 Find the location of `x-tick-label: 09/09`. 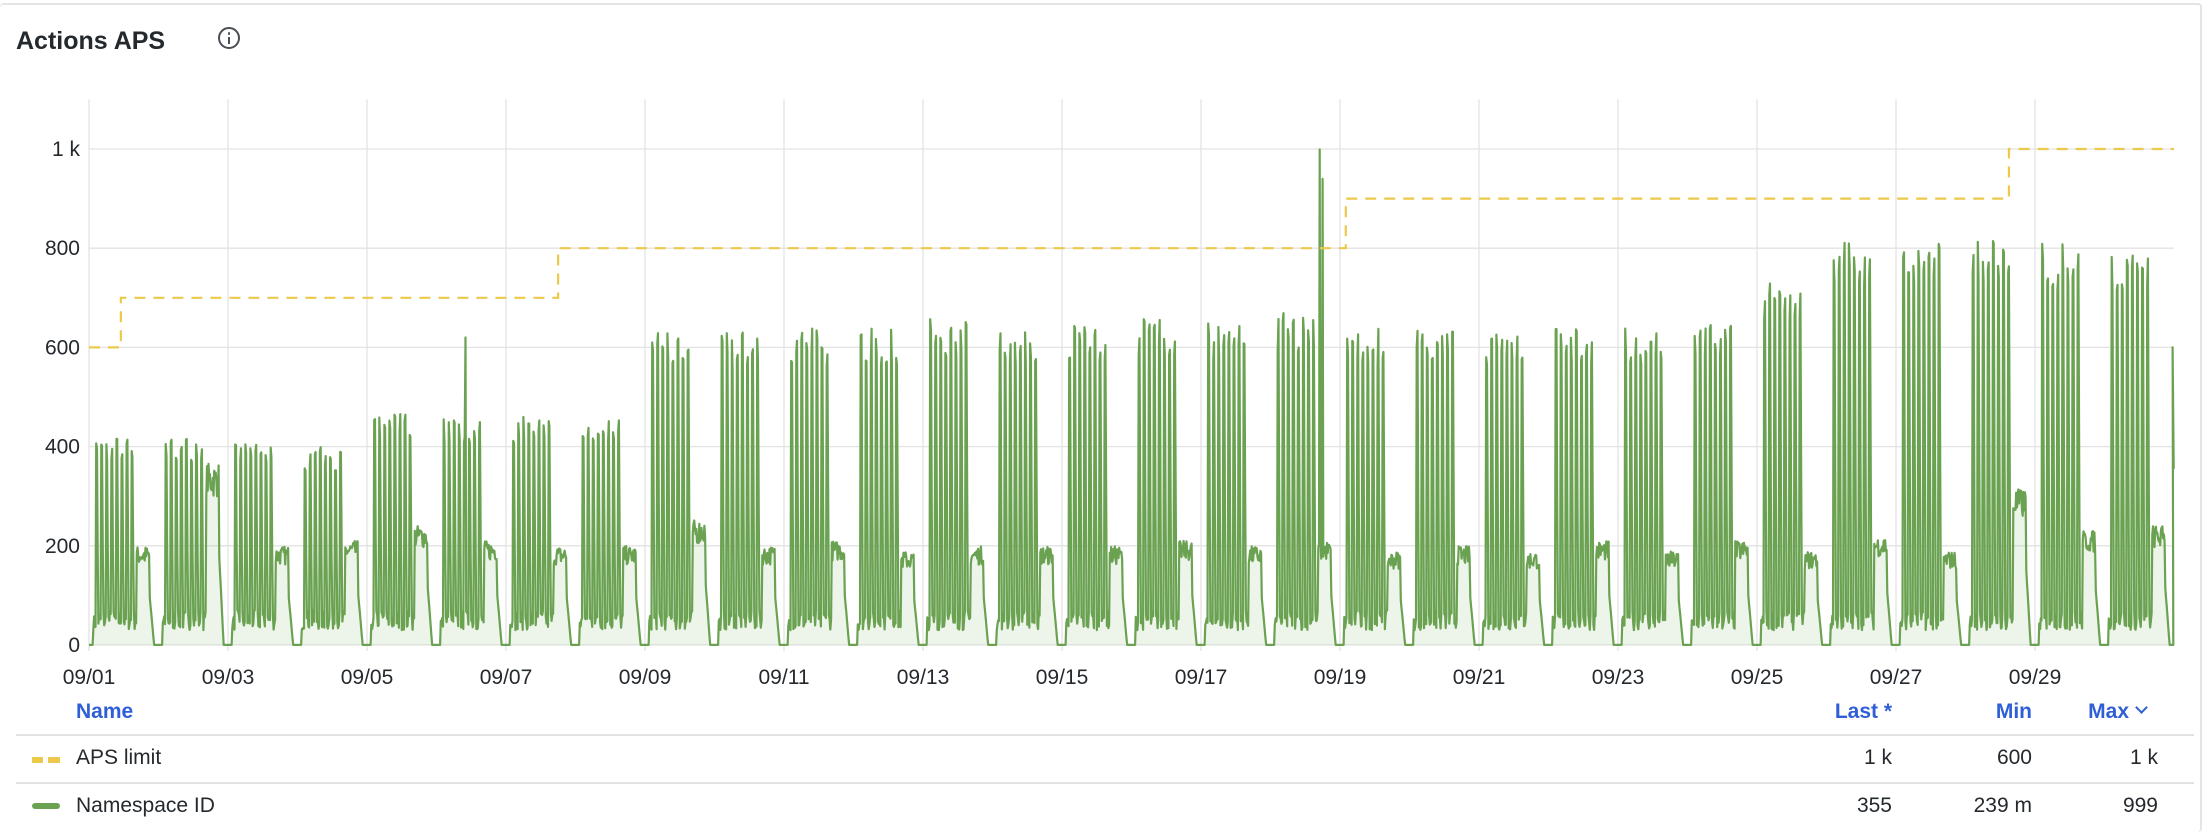

x-tick-label: 09/09 is located at coordinates (645, 677).